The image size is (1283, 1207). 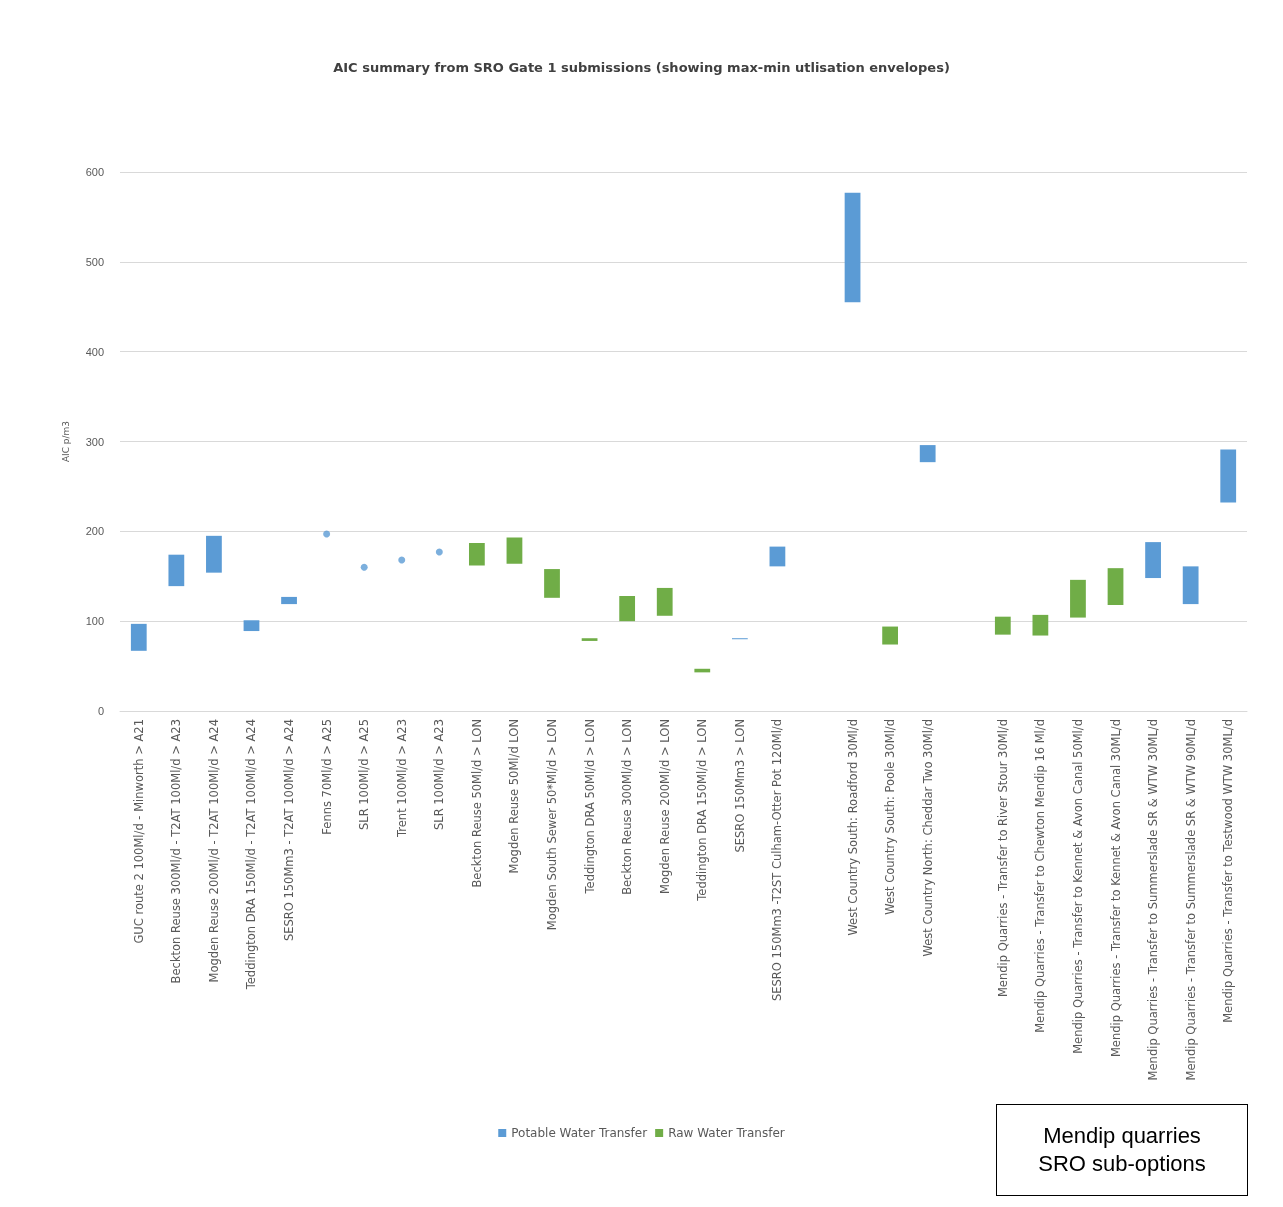 What do you see at coordinates (552, 825) in the screenshot?
I see `x-tick-label: Mogden South Sewer 50*Ml/d > LON` at bounding box center [552, 825].